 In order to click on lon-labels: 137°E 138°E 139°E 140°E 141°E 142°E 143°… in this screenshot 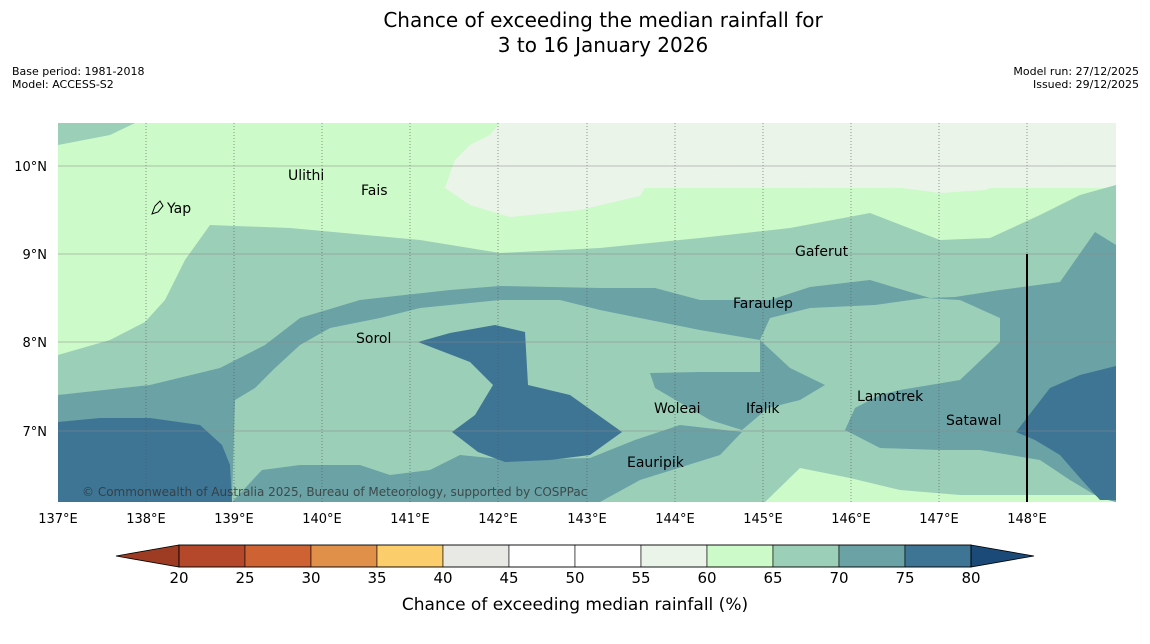, I will do `click(542, 519)`.